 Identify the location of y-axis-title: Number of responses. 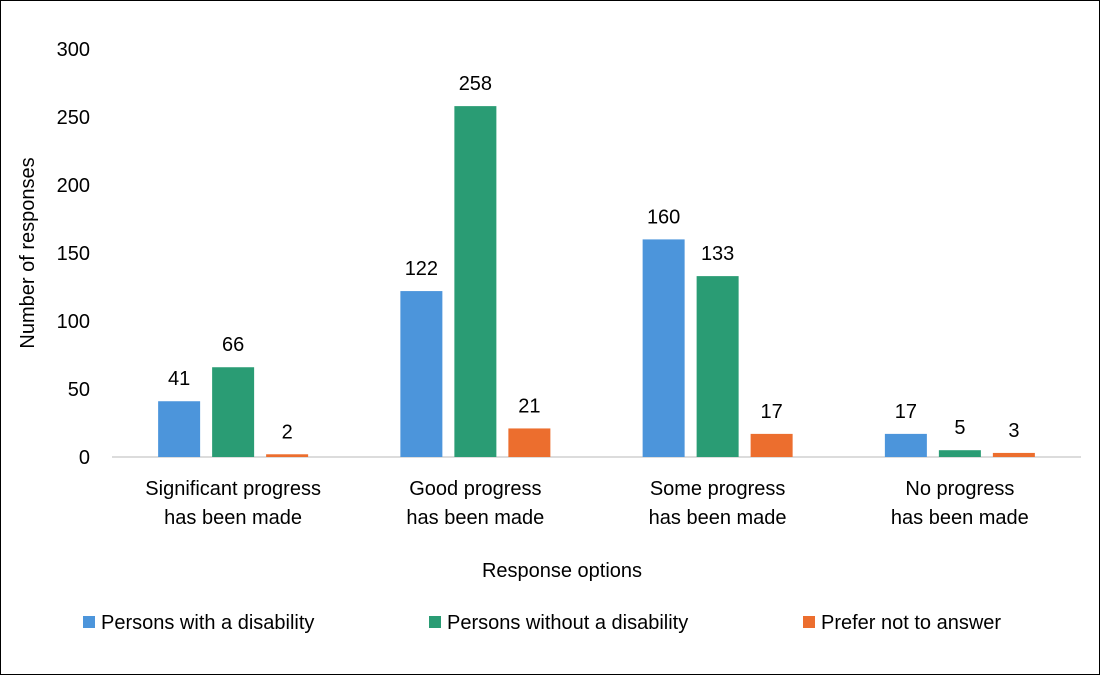
(28, 252).